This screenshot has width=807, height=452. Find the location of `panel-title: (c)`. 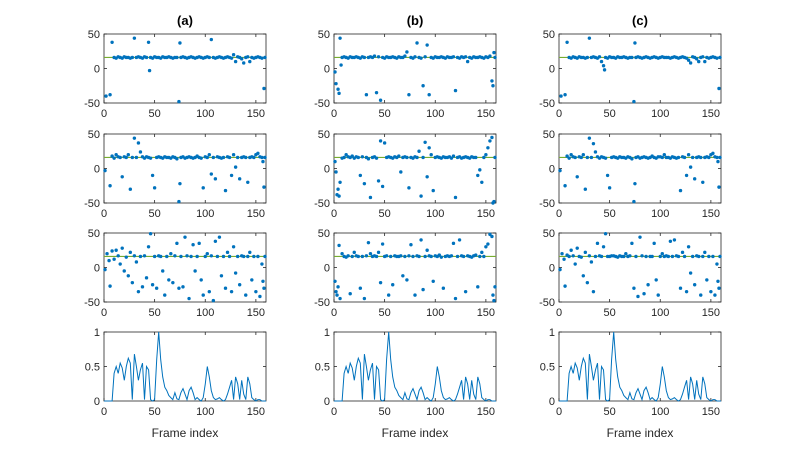

panel-title: (c) is located at coordinates (640, 20).